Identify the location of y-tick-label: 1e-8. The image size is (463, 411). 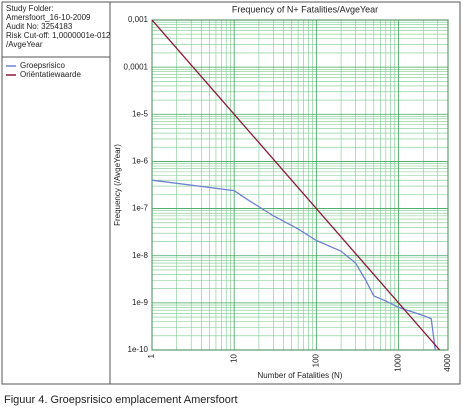
(140, 255).